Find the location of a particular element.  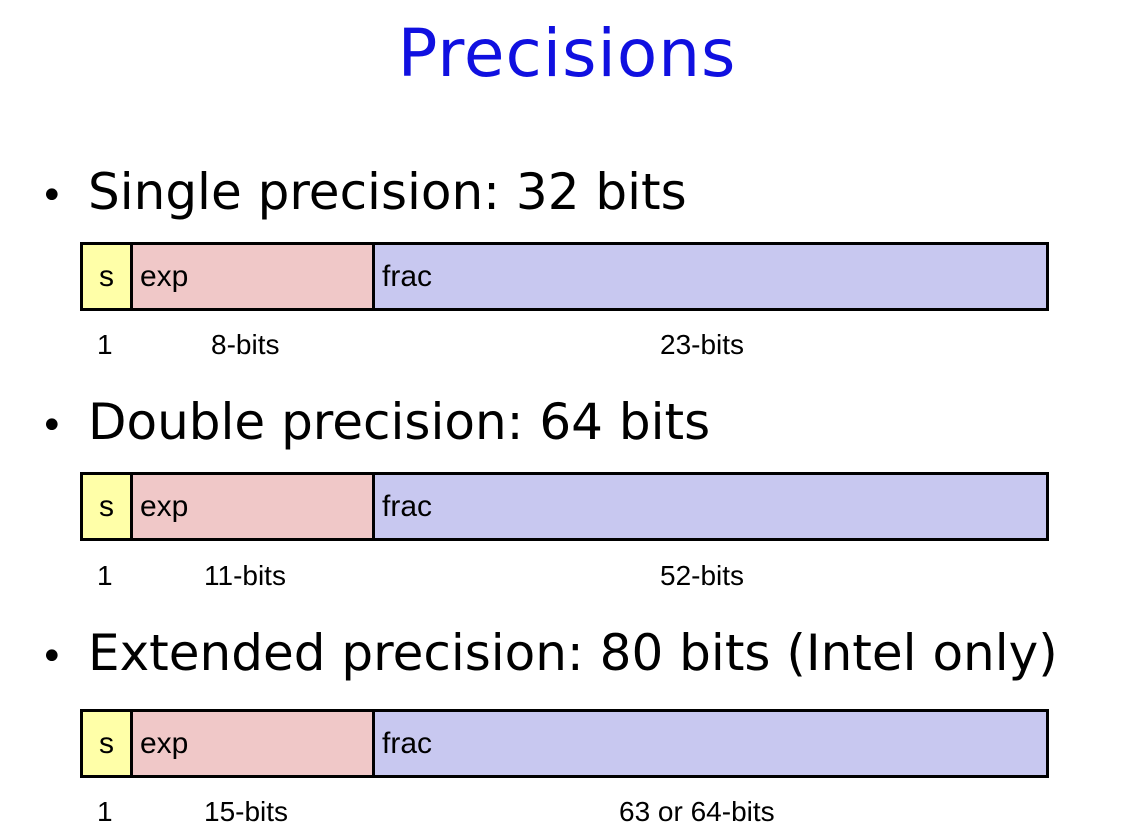

double-precision-heading: • Double precision: 64 bits is located at coordinates (375, 424).